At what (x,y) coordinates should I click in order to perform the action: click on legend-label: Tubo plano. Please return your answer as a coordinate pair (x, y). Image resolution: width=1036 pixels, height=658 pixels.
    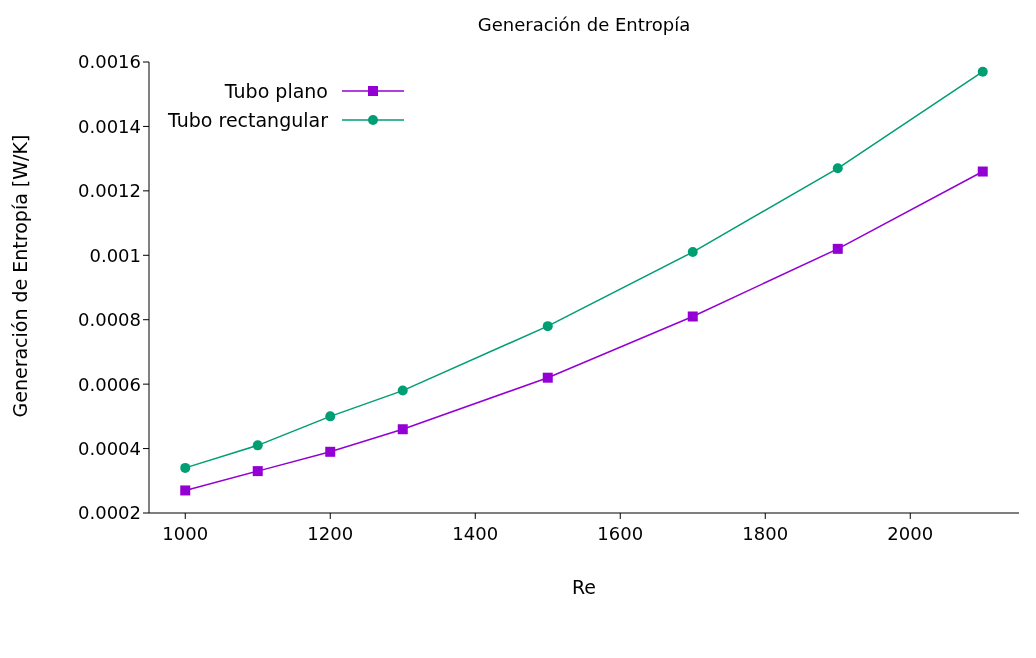
    Looking at the image, I should click on (276, 90).